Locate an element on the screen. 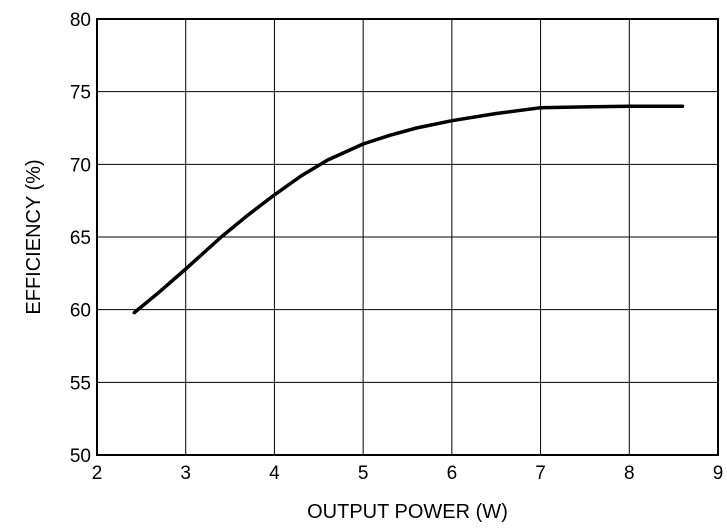 The image size is (727, 531). x-tick-label: 5 is located at coordinates (363, 473).